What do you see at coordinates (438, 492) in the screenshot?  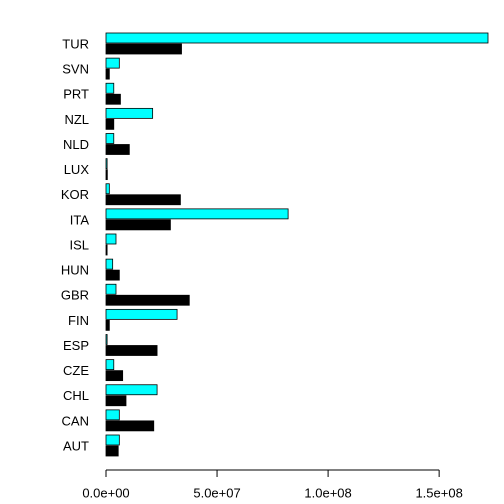 I see `x-tick-label-3: 1.5e+08` at bounding box center [438, 492].